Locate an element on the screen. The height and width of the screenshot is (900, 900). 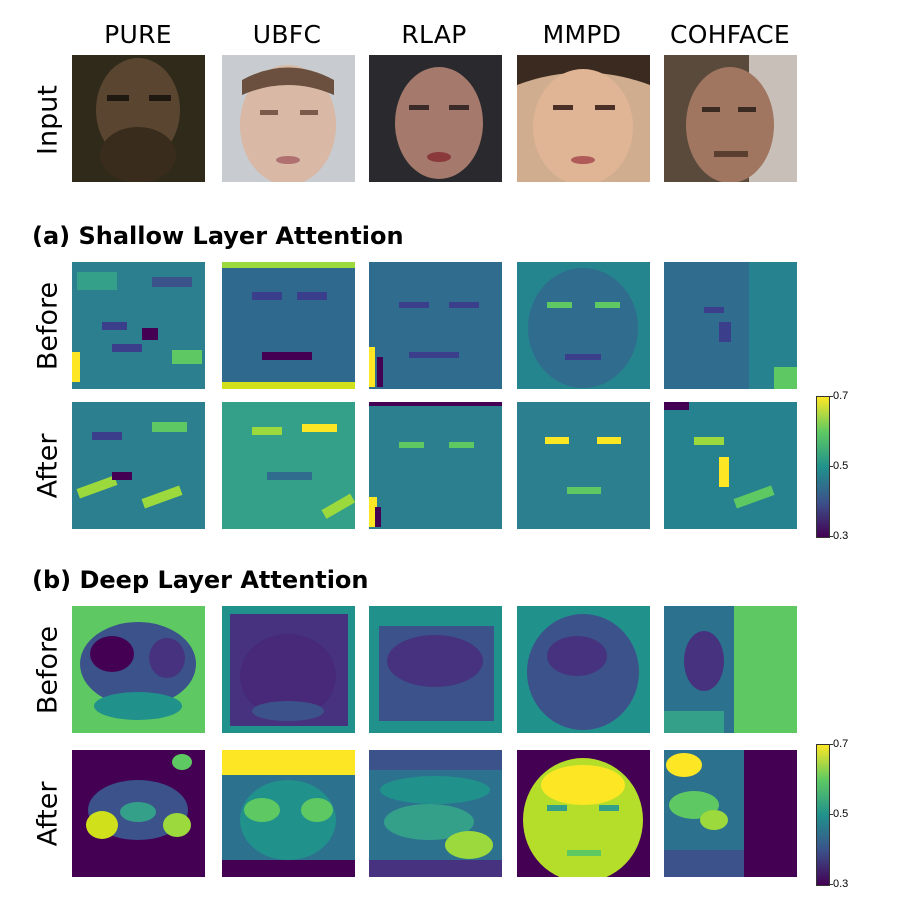
deep-after-cohface is located at coordinates (730, 813).